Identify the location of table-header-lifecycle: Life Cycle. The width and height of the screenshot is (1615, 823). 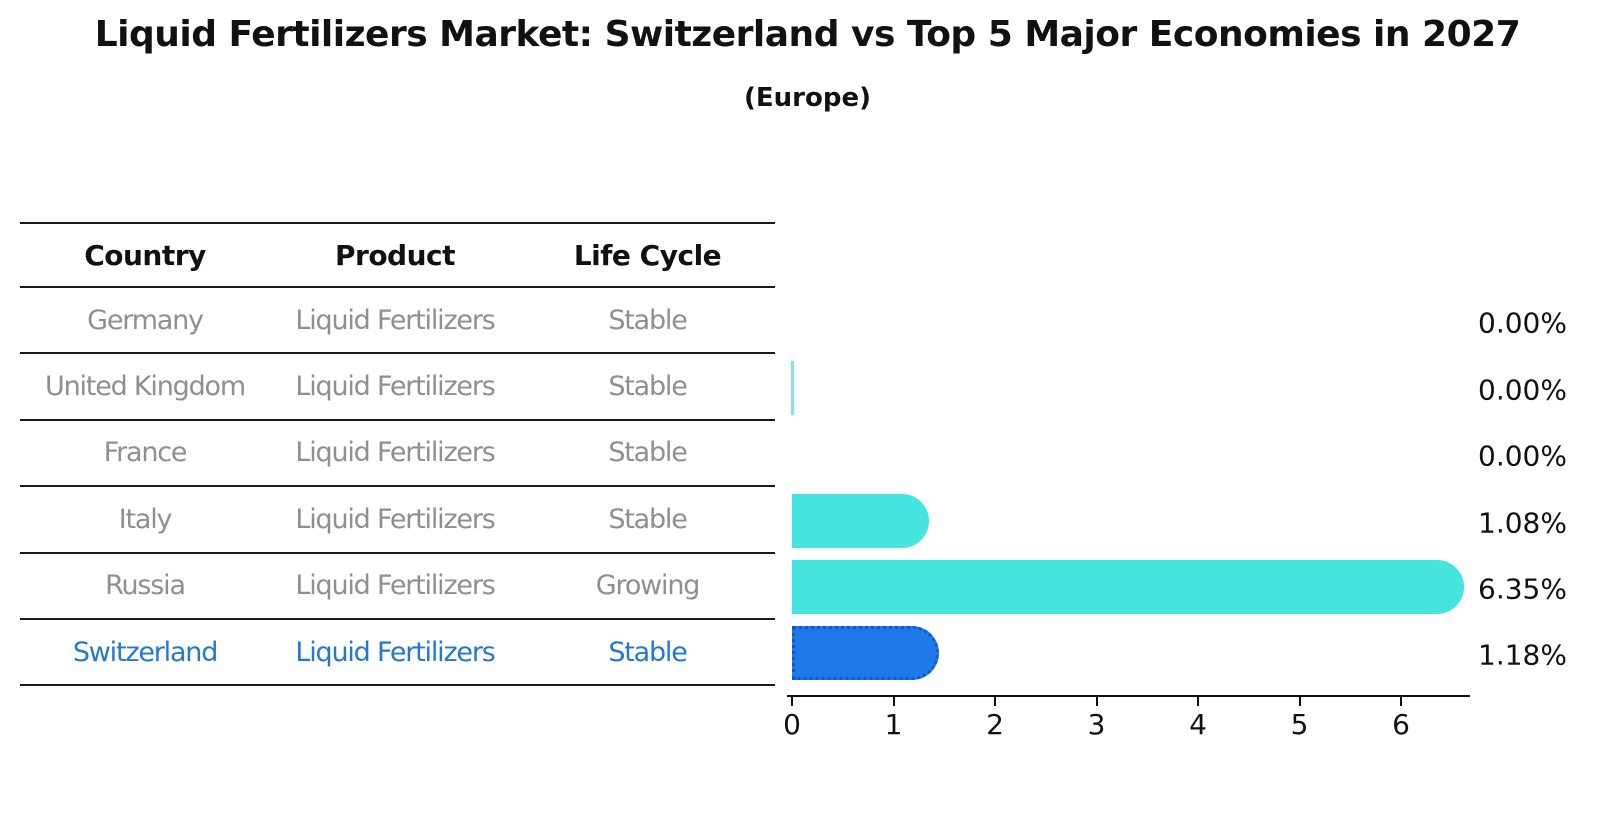
(647, 255).